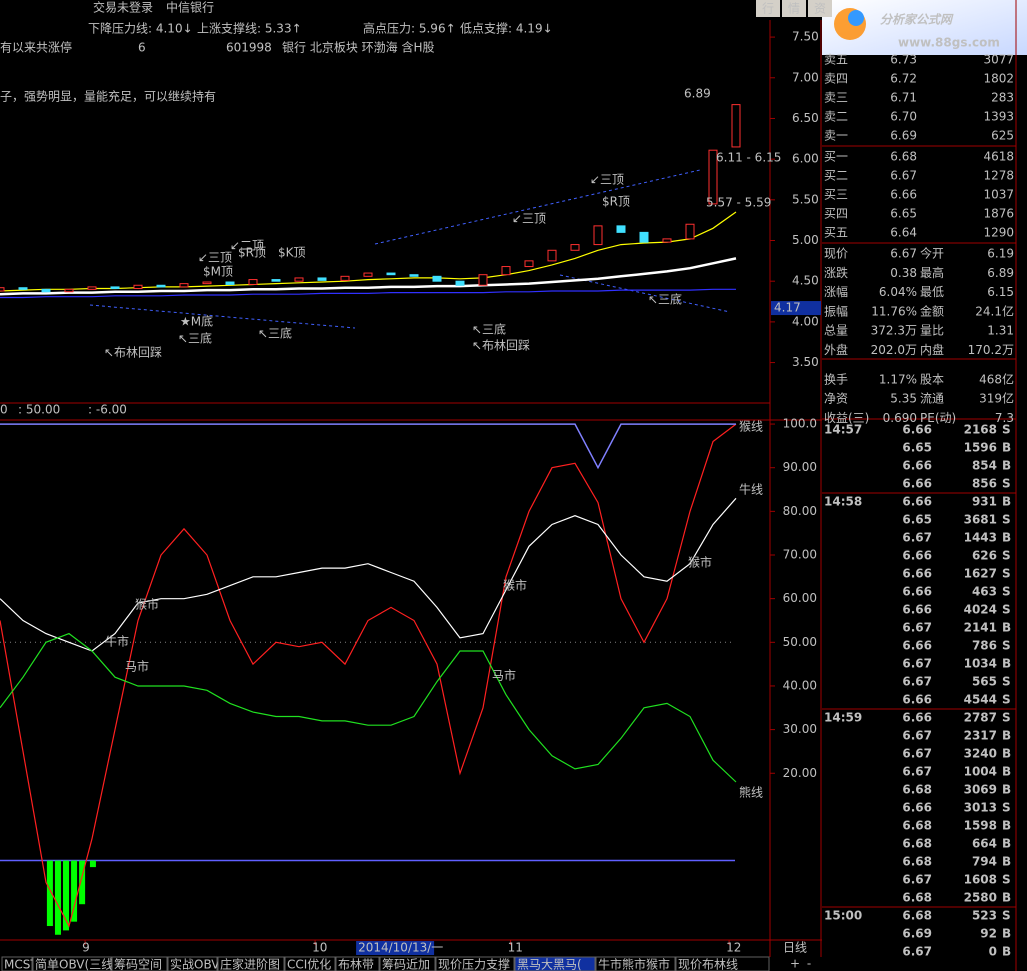 The width and height of the screenshot is (1027, 971). What do you see at coordinates (708, 964) in the screenshot?
I see `tab-label: 现价布林线` at bounding box center [708, 964].